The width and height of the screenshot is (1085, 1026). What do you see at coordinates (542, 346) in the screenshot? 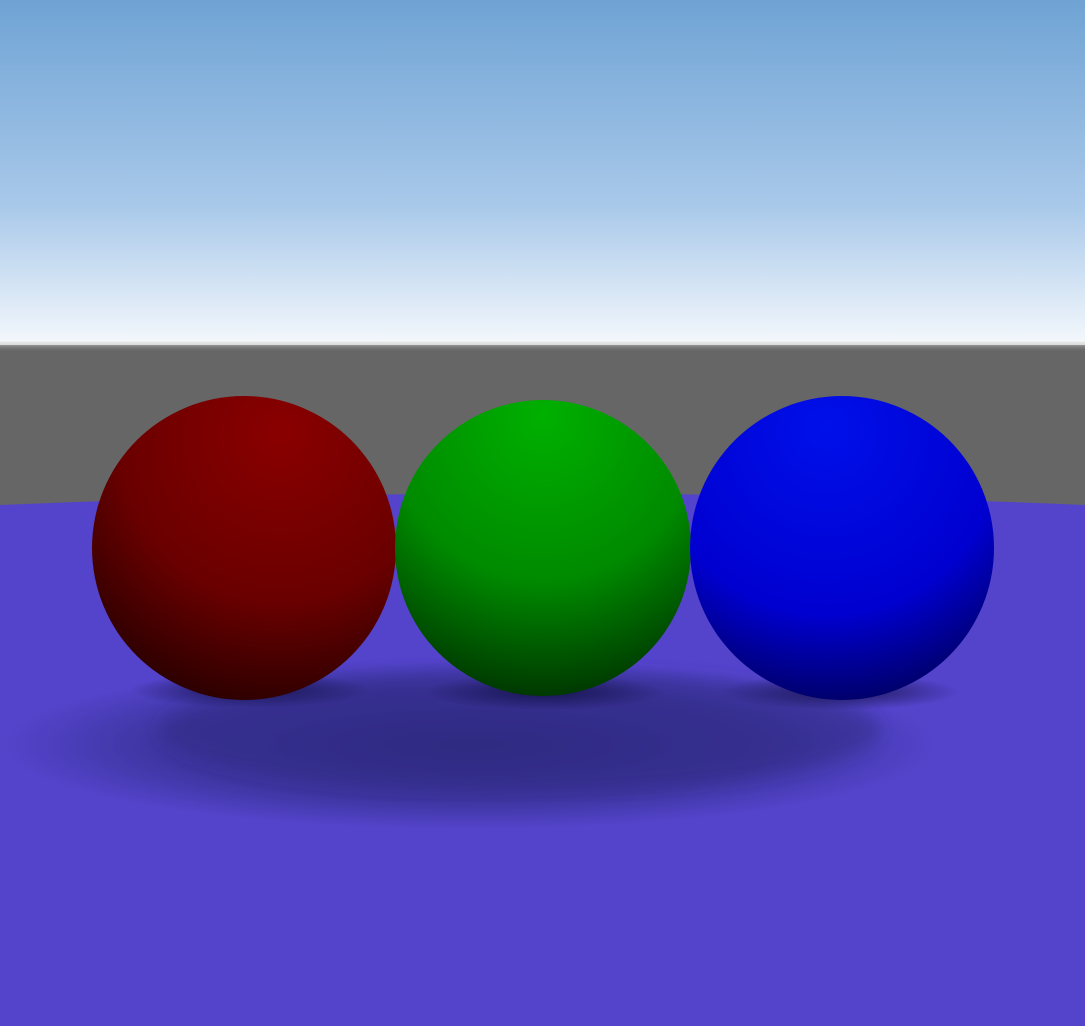
I see `horizon-line` at bounding box center [542, 346].